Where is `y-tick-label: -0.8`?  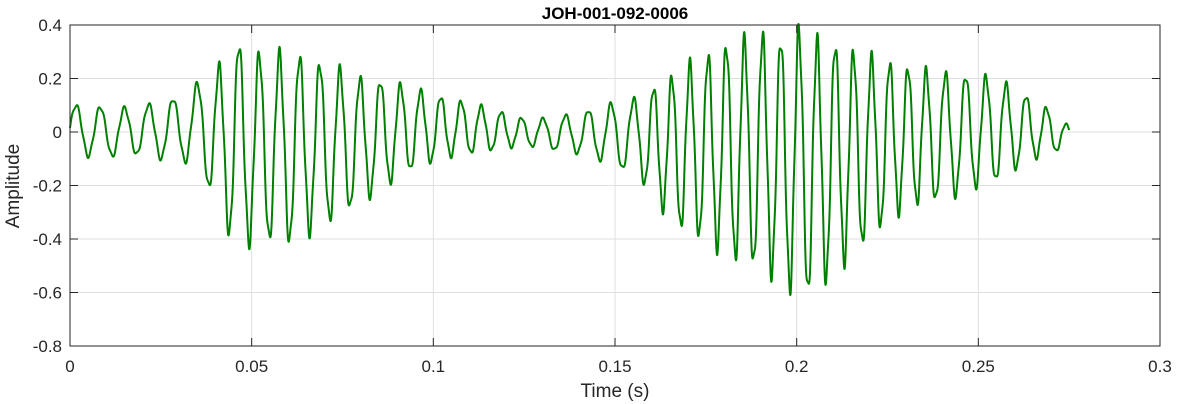 y-tick-label: -0.8 is located at coordinates (47, 346).